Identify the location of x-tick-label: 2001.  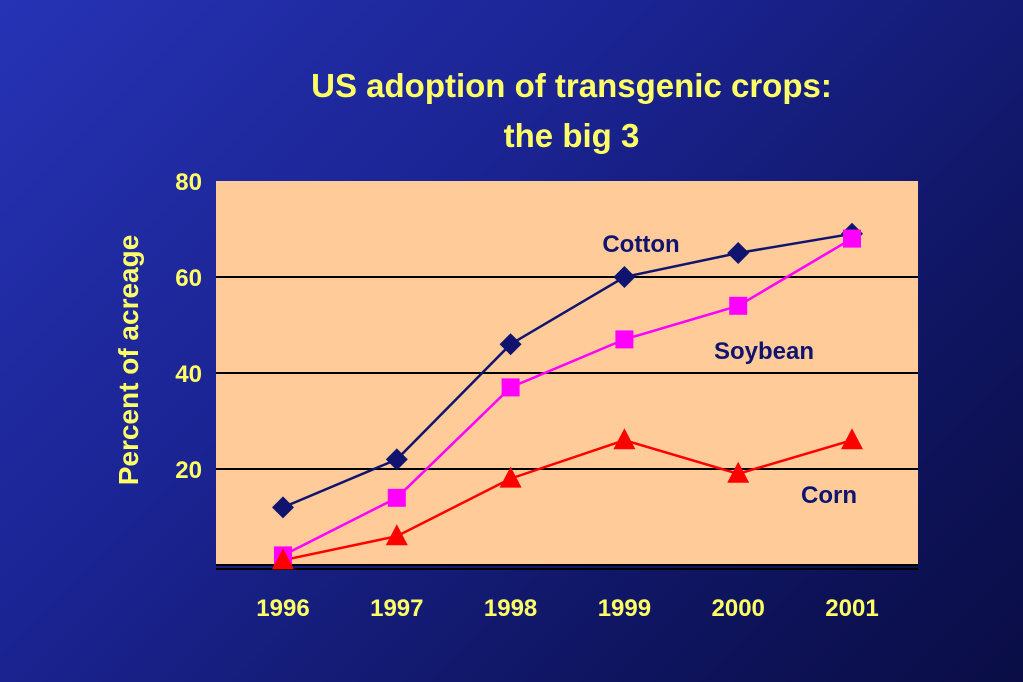
(851, 608).